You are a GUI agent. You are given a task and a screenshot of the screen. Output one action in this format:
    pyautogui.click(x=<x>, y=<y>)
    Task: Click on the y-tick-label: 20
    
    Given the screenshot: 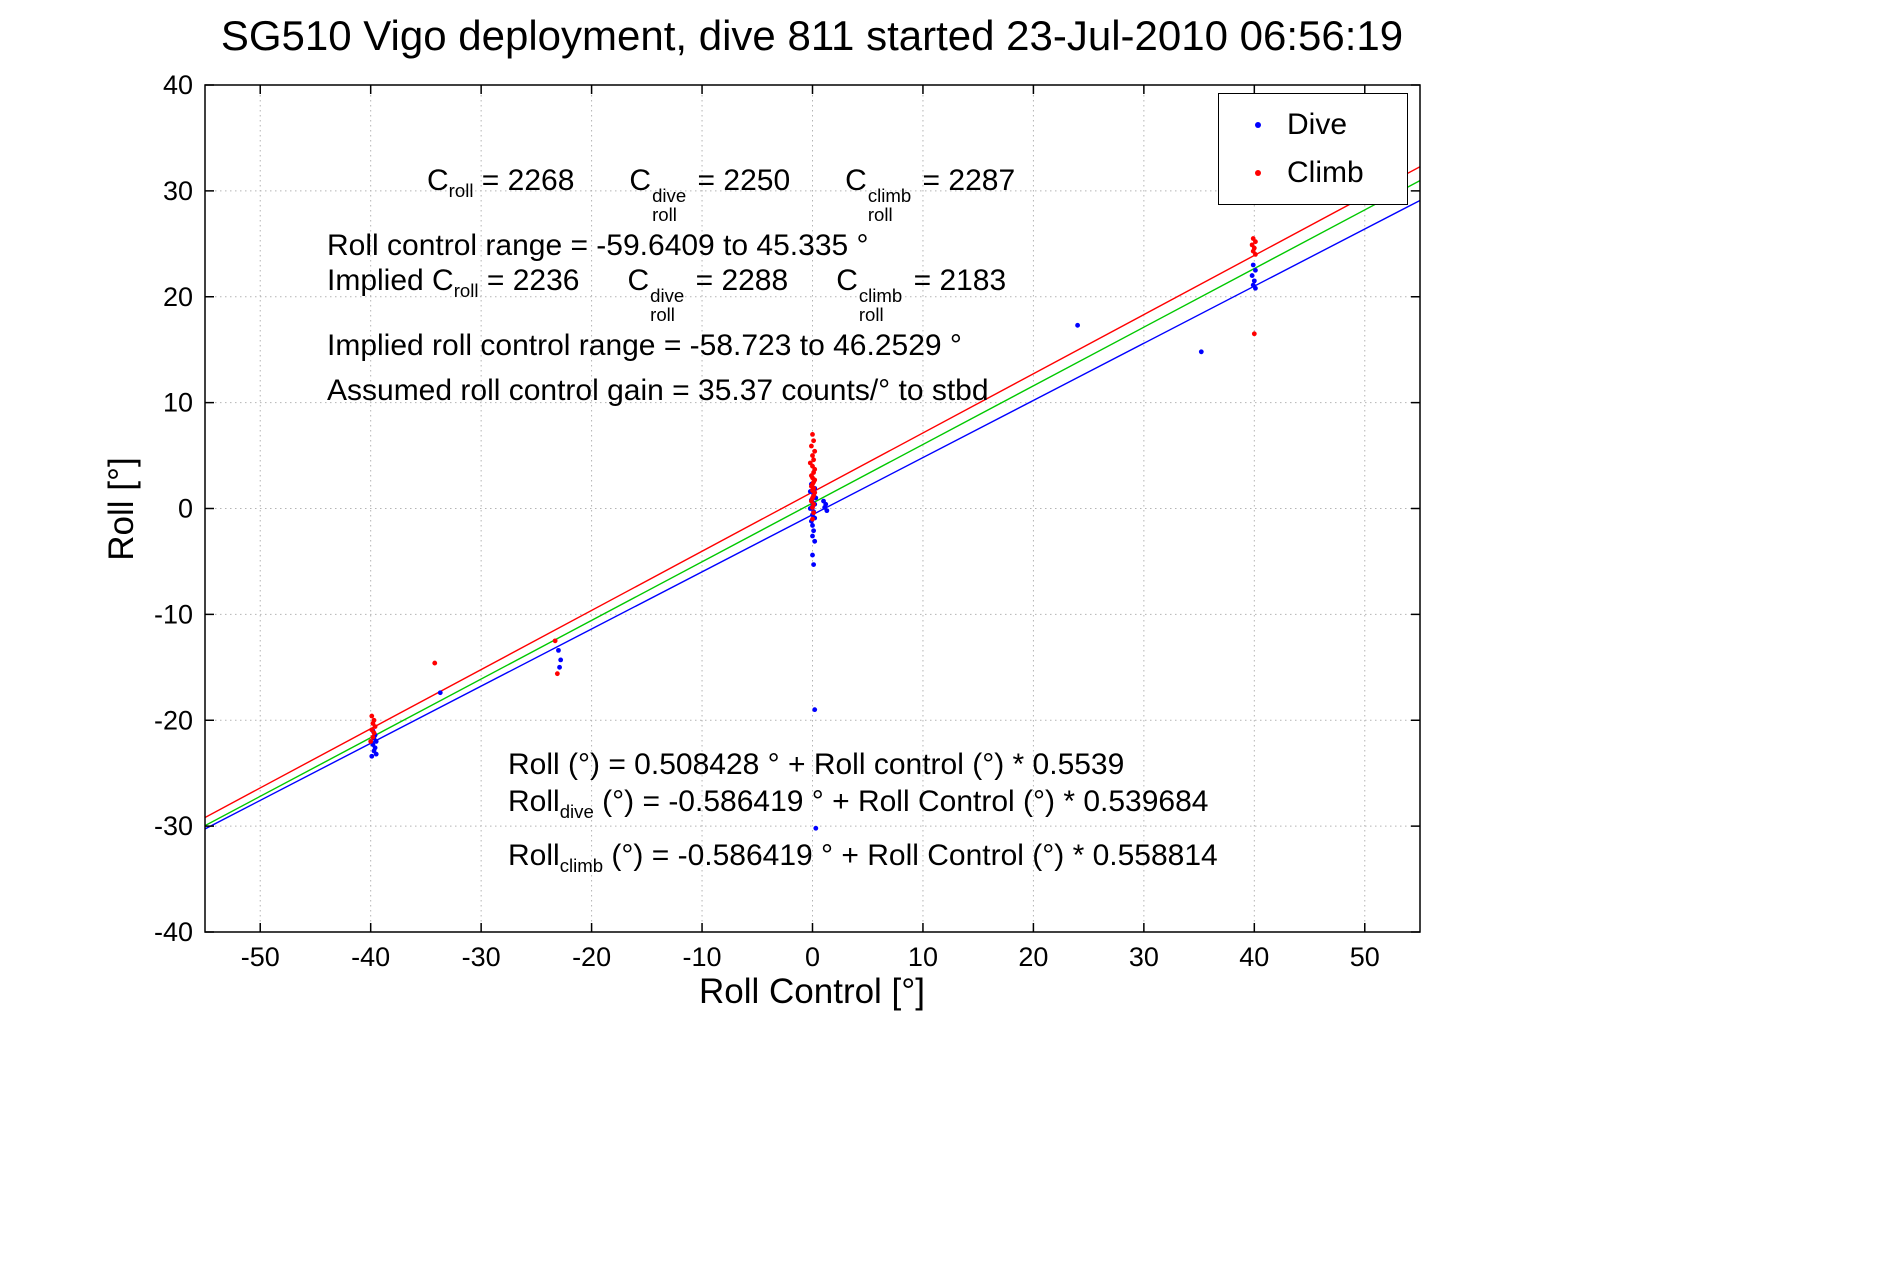 What is the action you would take?
    pyautogui.click(x=178, y=297)
    